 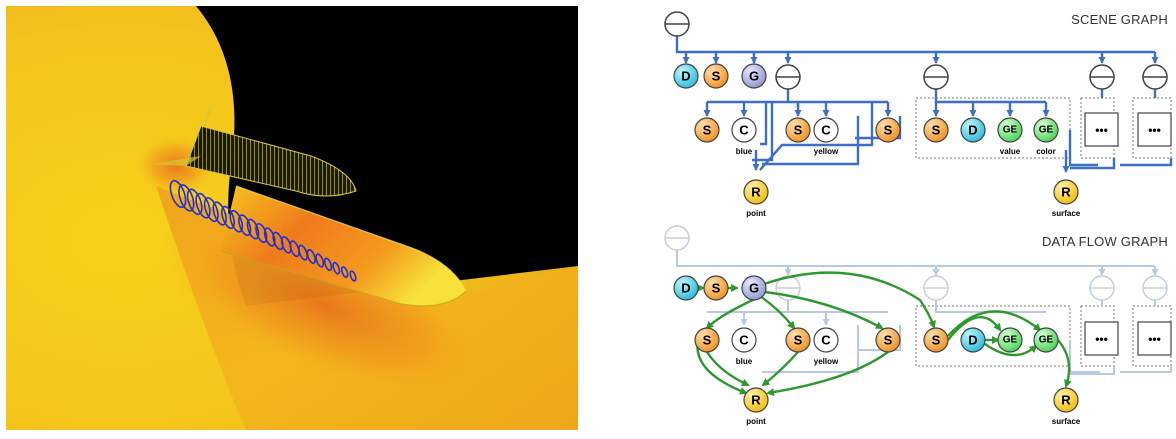 I want to click on flow-root-separator, so click(x=677, y=238).